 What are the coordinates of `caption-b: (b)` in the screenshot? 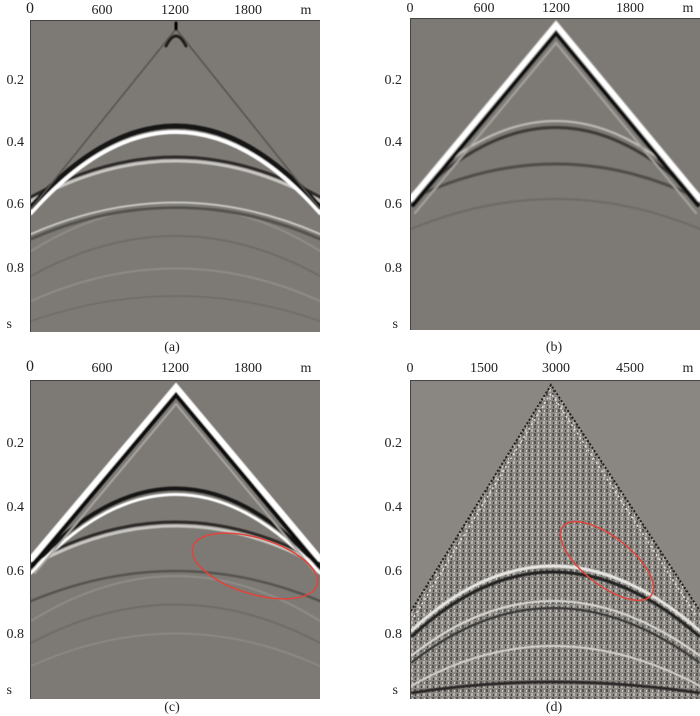 It's located at (554, 347).